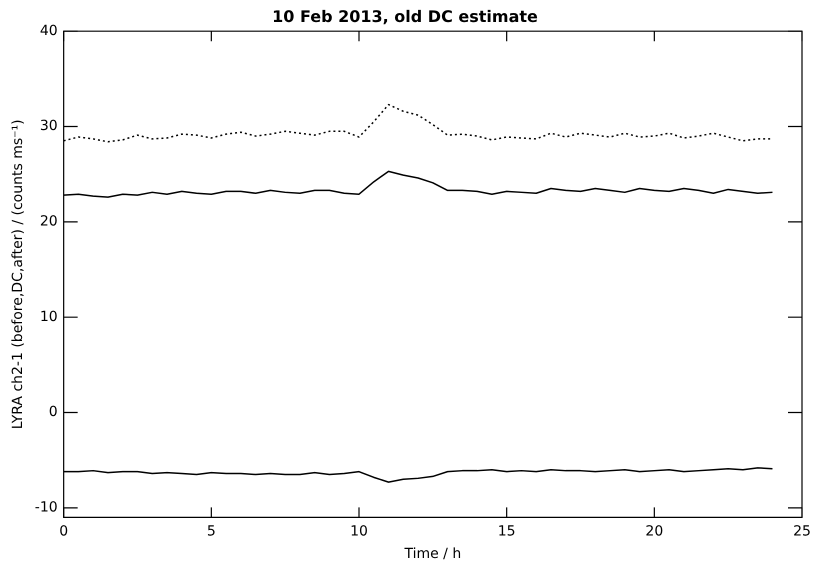  What do you see at coordinates (53, 412) in the screenshot?
I see `y-tick-label: 0` at bounding box center [53, 412].